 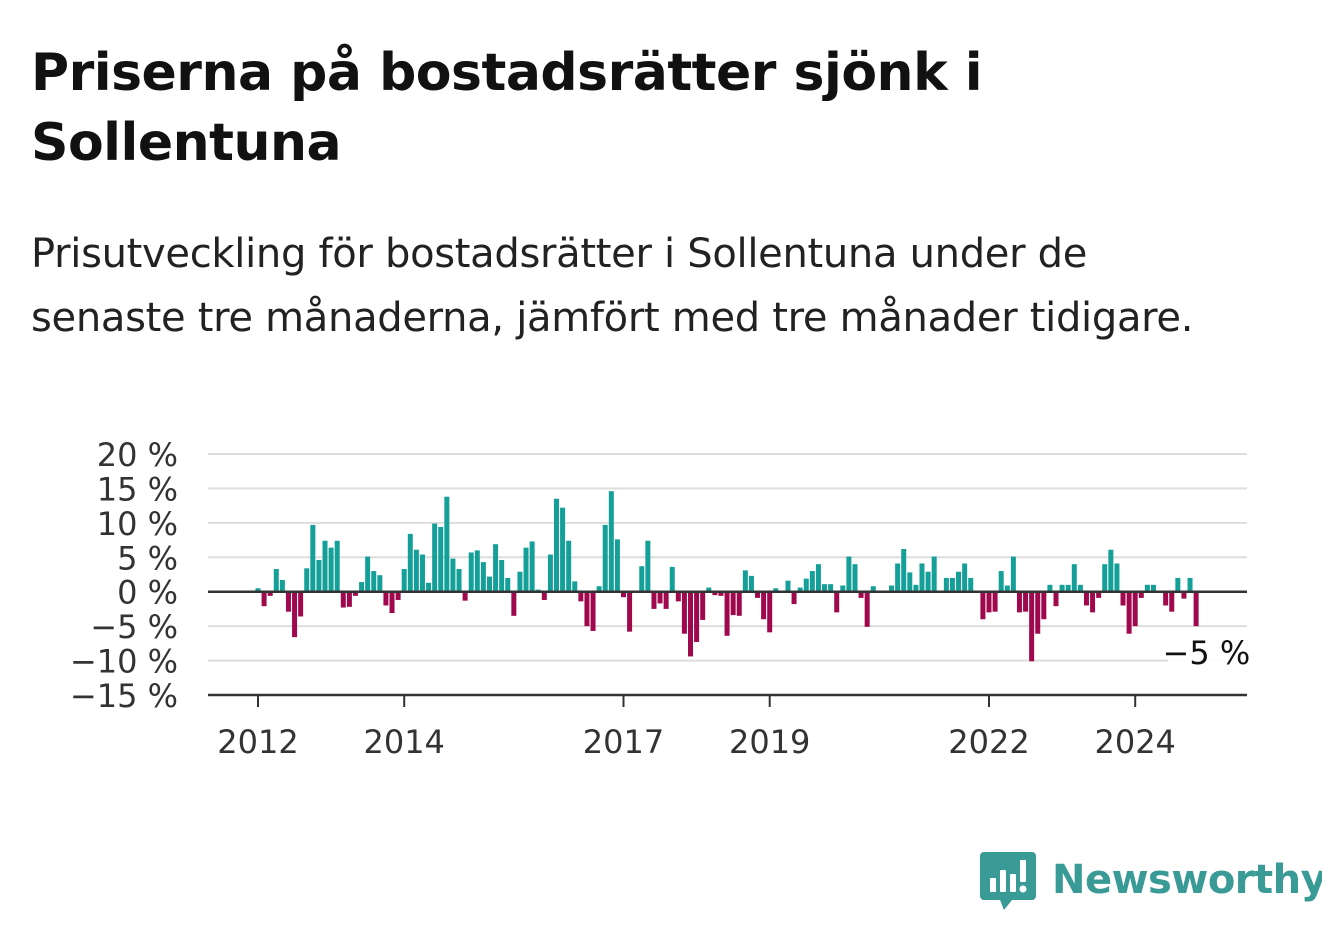 What do you see at coordinates (1187, 880) in the screenshot?
I see `brand-name: Newsworthy` at bounding box center [1187, 880].